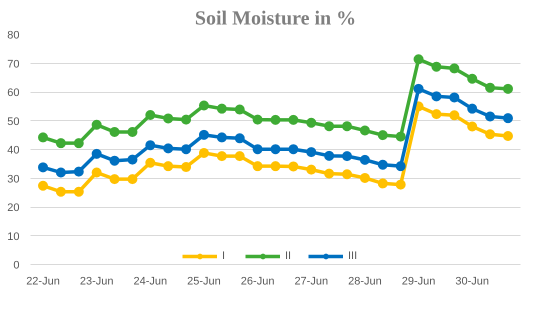 This screenshot has height=333, width=550. I want to click on x-tick-label: 28-Jun, so click(365, 282).